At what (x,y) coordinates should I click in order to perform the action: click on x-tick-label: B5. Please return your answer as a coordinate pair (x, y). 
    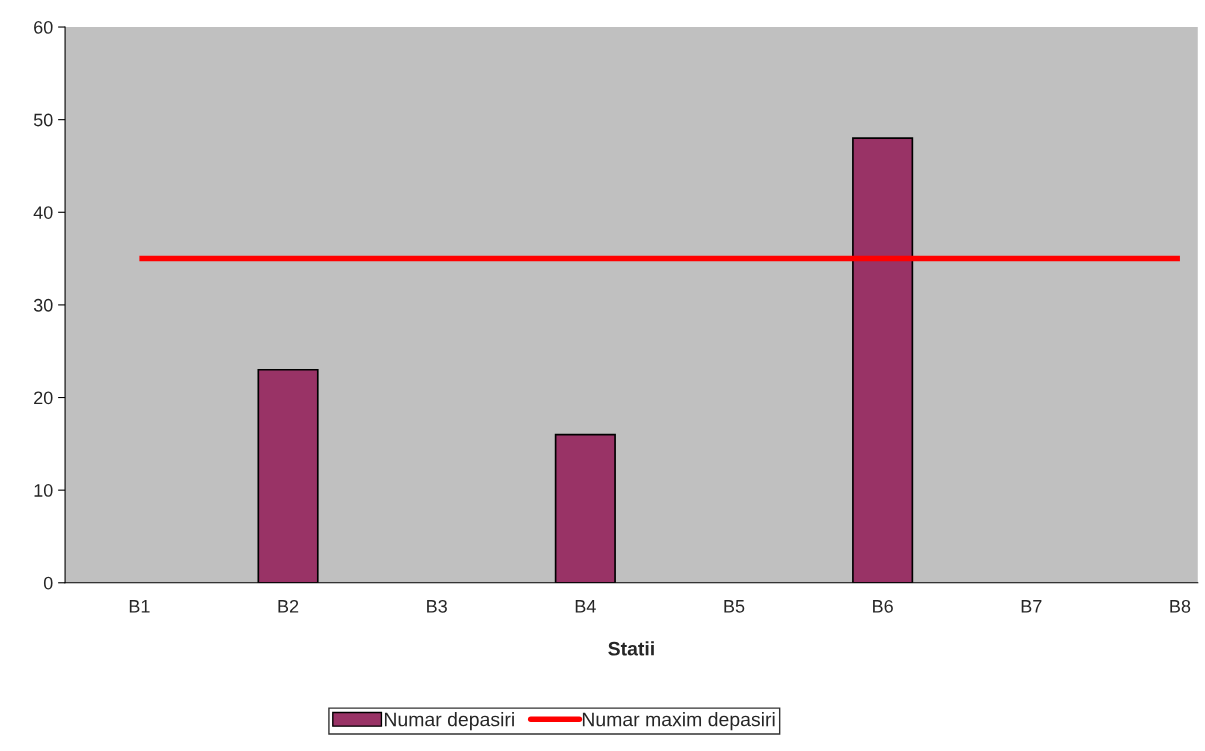
    Looking at the image, I should click on (734, 606).